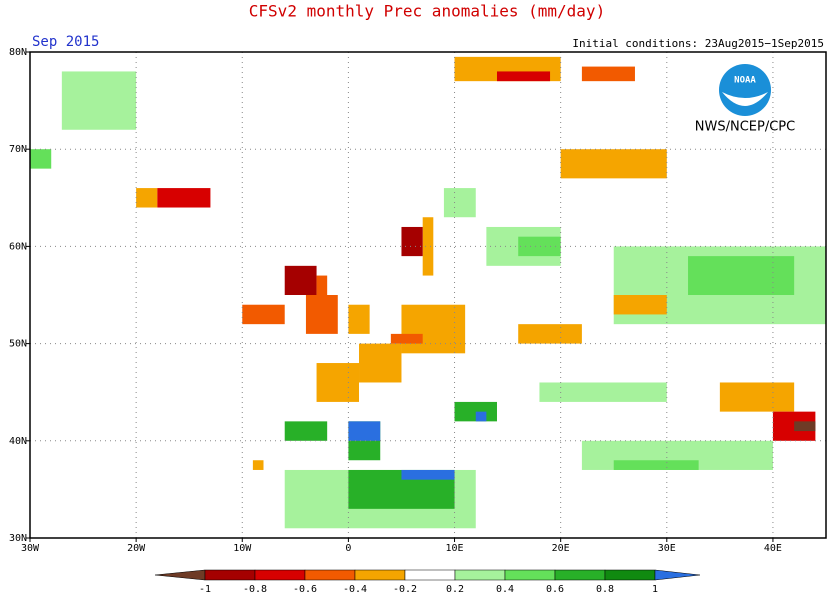 Image resolution: width=830 pixels, height=596 pixels. I want to click on x-tick-label: 30W, so click(30, 548).